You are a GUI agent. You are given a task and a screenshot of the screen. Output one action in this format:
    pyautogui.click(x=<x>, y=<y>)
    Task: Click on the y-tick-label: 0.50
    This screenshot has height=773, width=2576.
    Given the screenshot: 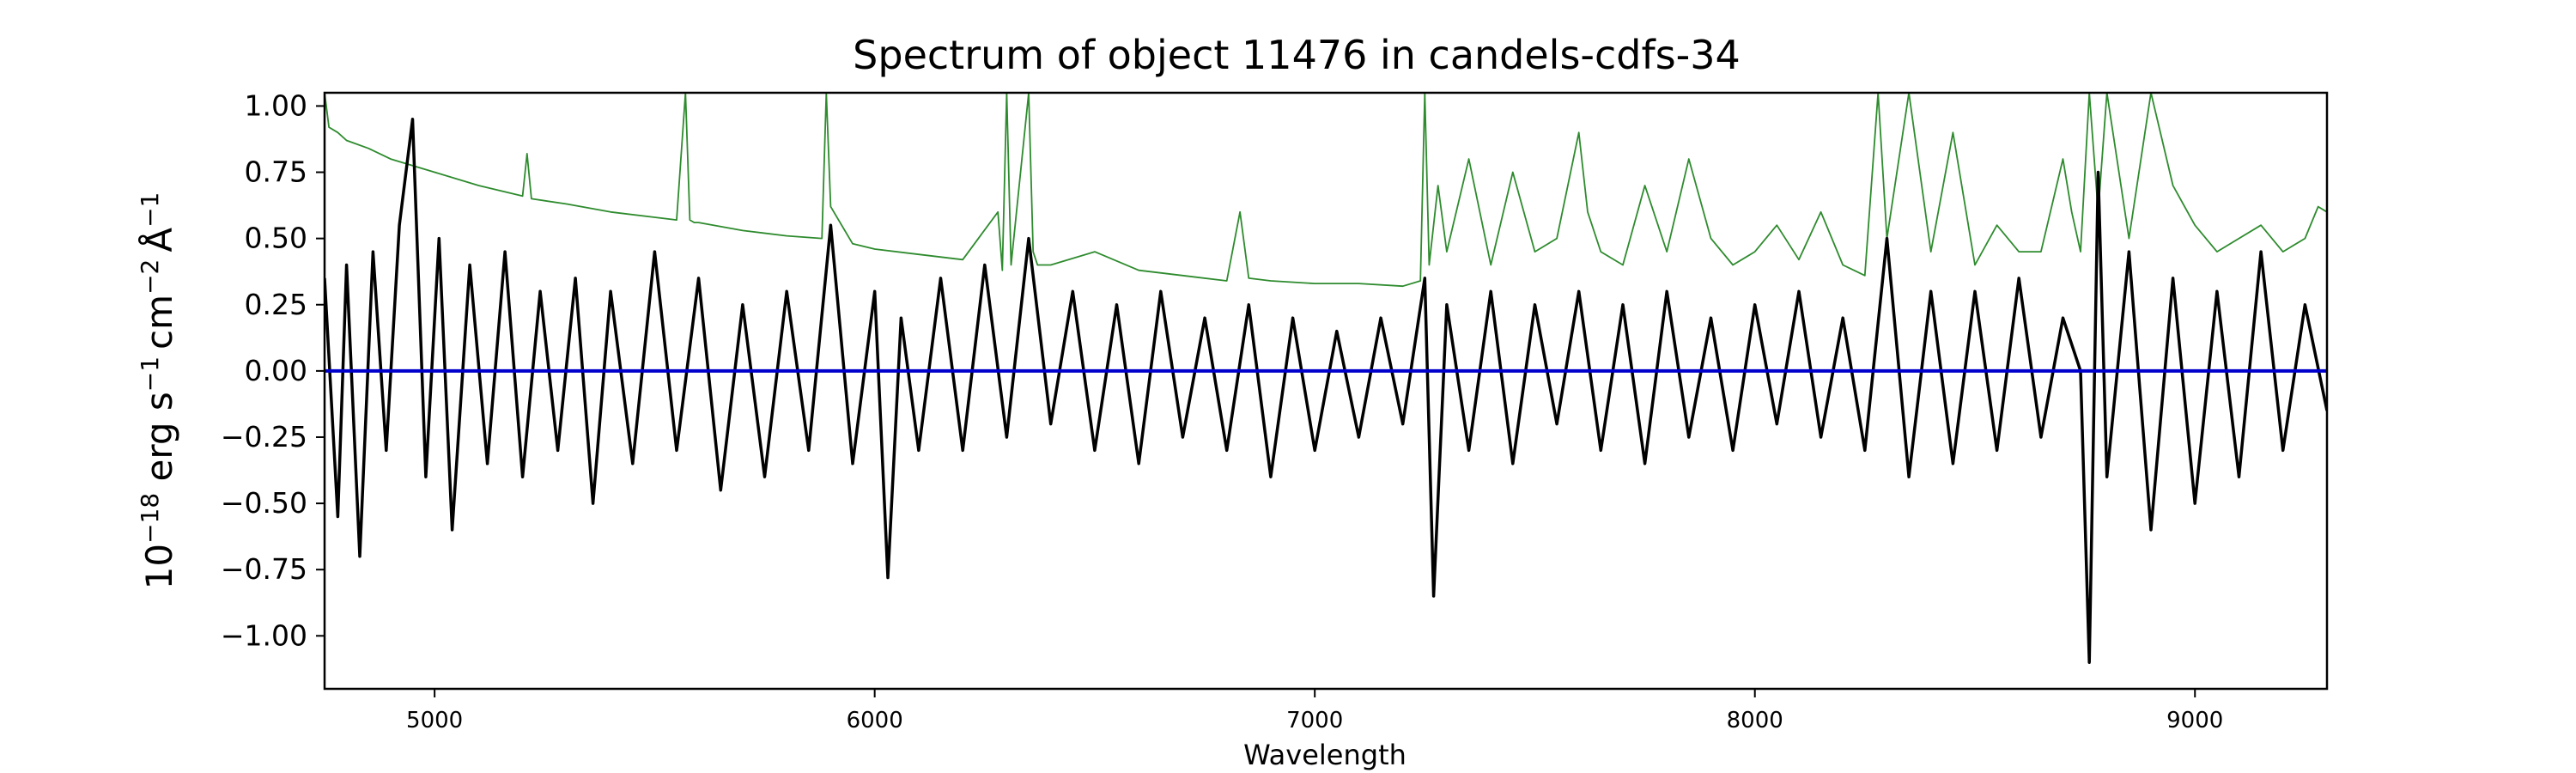 What is the action you would take?
    pyautogui.click(x=276, y=239)
    